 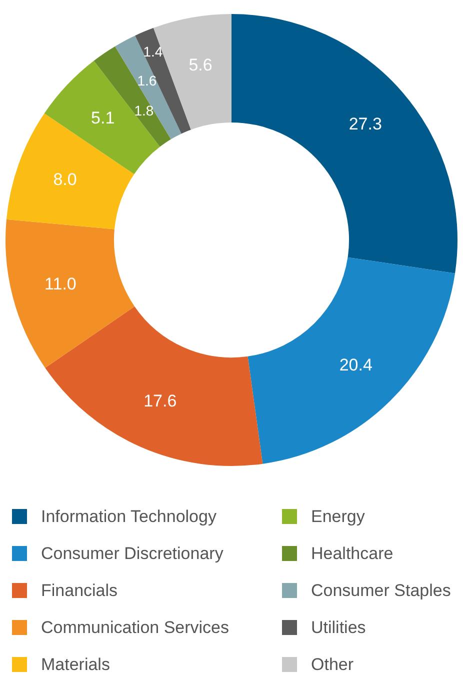 I want to click on legend-label: Consumer Staples, so click(x=381, y=590).